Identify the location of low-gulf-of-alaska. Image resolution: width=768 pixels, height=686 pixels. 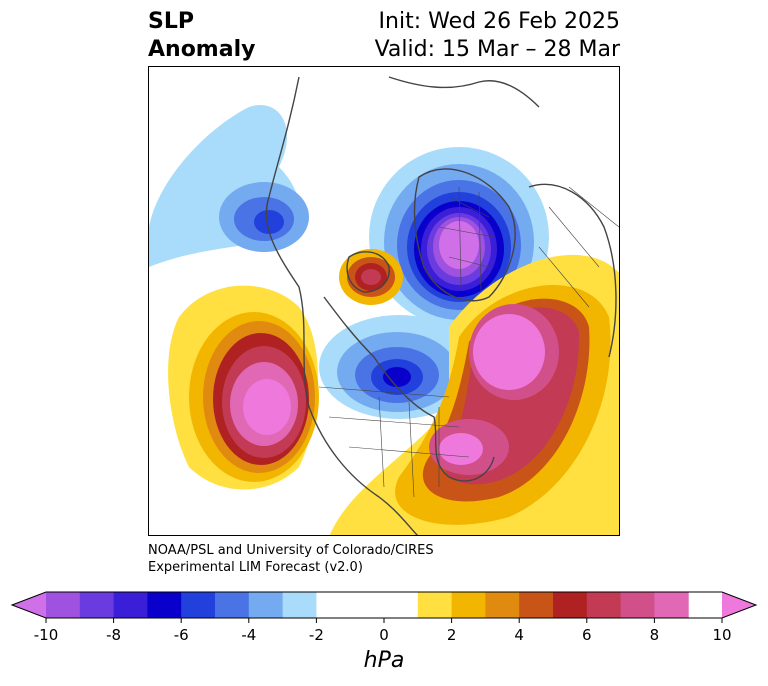
(229, 186).